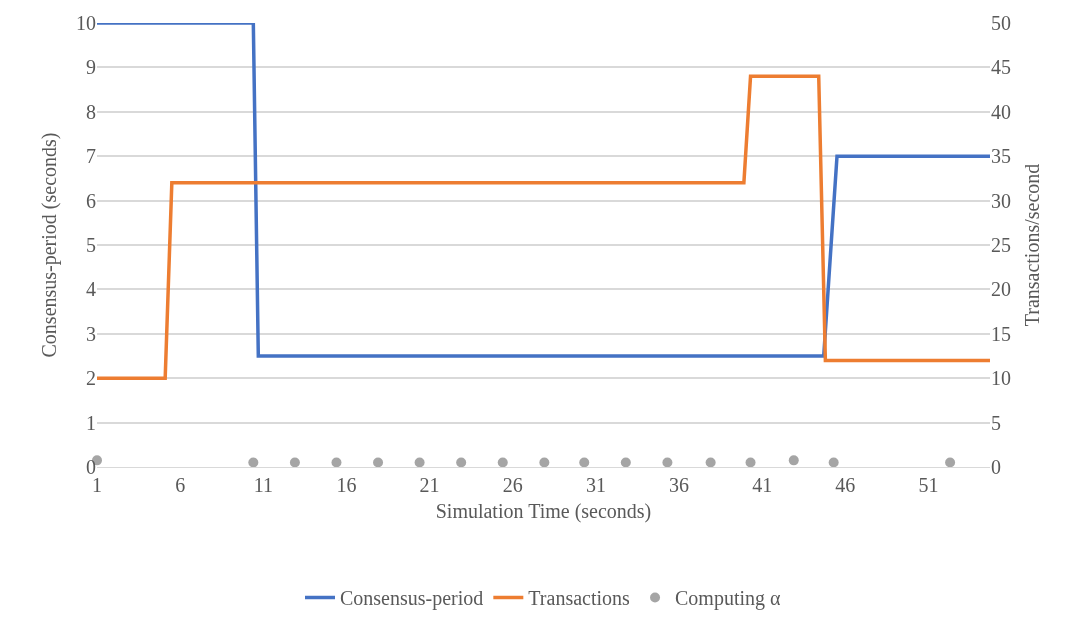 The width and height of the screenshot is (1080, 629). I want to click on x-tick-label: 36, so click(679, 485).